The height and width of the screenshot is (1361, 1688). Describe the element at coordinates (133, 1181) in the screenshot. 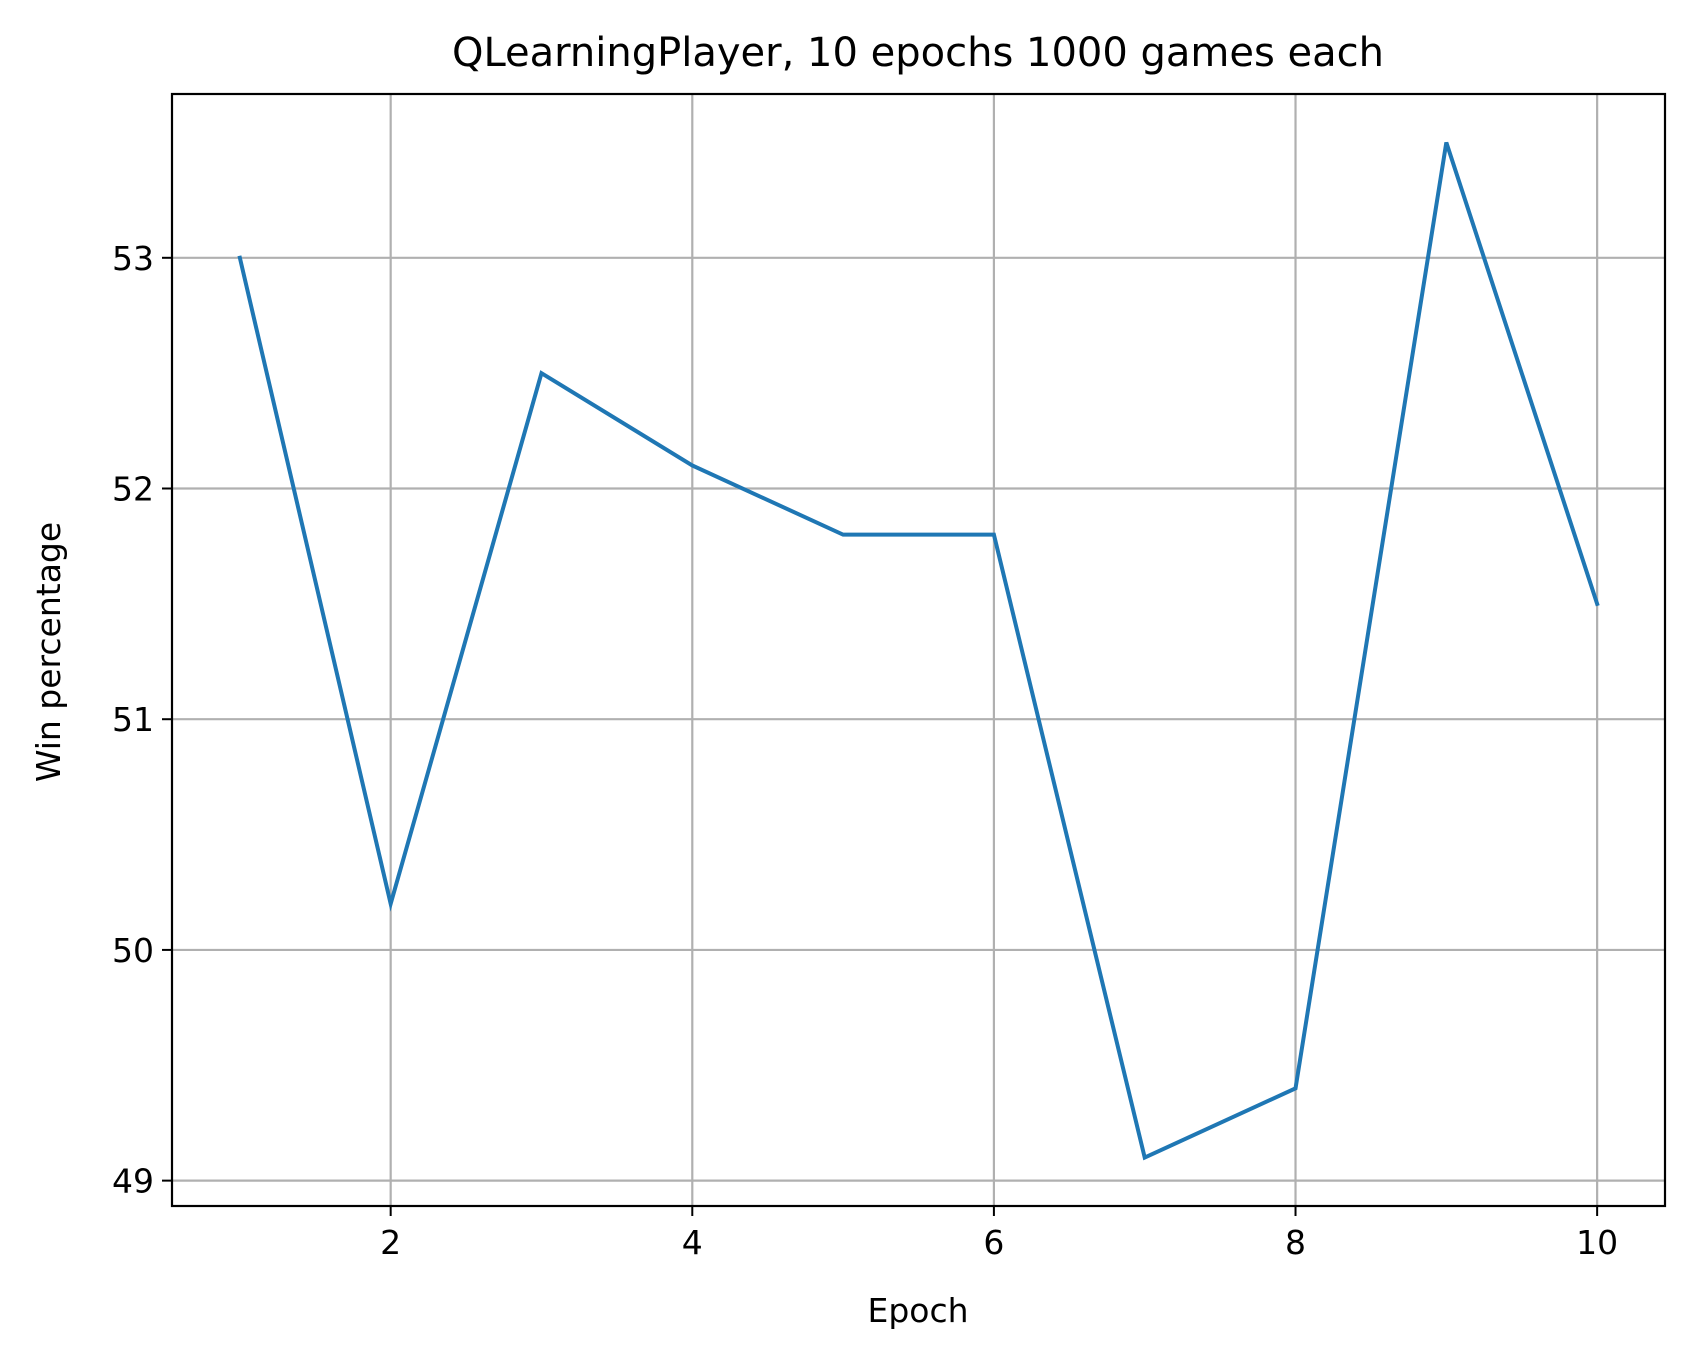

I see `y-tick-label: 49` at that location.